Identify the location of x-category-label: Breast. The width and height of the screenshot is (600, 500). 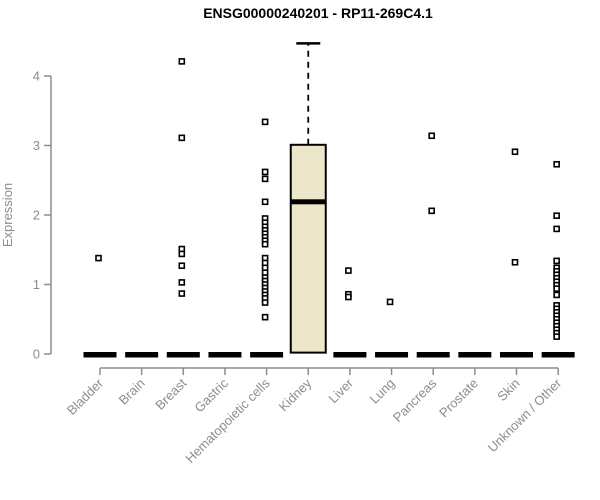
(170, 393).